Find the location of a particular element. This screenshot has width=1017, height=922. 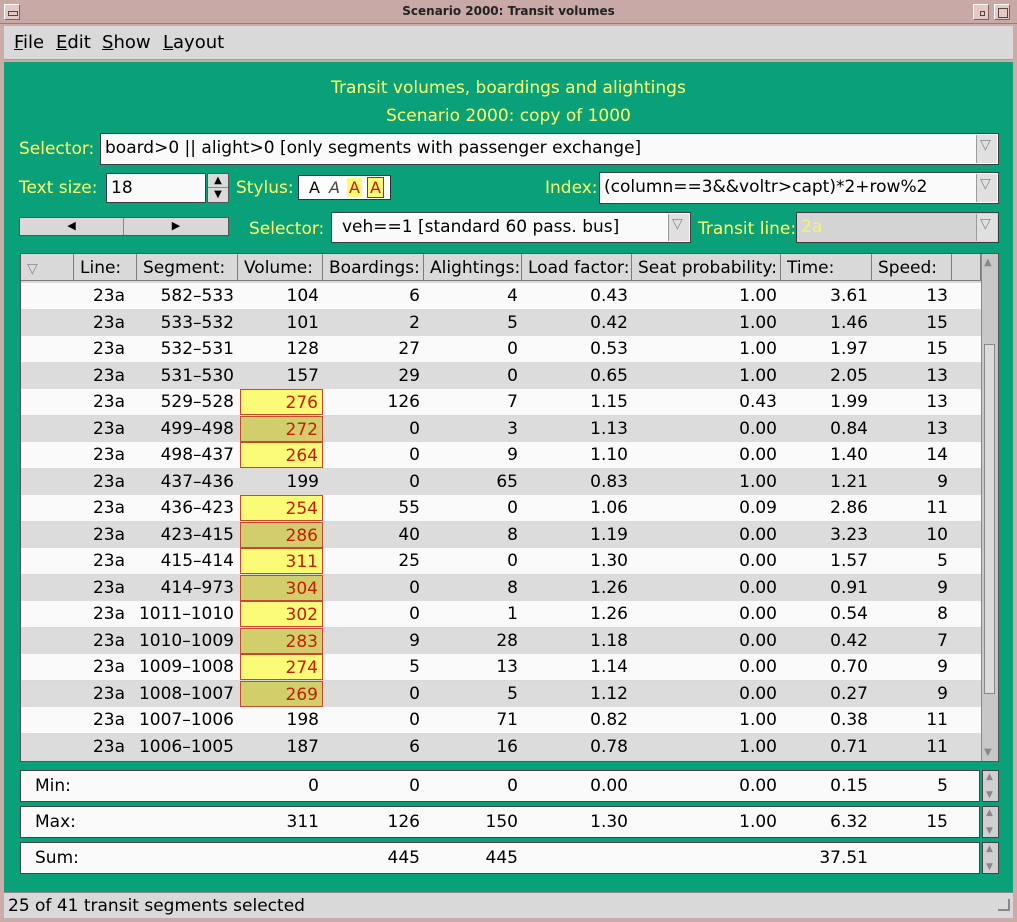

table-row: 23a 531–530 157 29 0 0.65 1.00 2.05 13 is located at coordinates (501, 375).